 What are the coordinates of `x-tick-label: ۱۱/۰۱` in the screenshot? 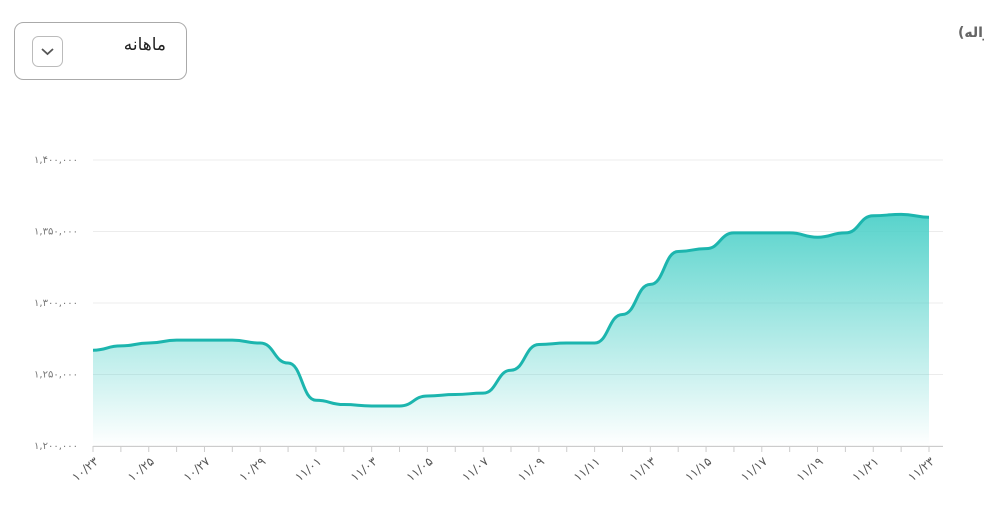 It's located at (308, 469).